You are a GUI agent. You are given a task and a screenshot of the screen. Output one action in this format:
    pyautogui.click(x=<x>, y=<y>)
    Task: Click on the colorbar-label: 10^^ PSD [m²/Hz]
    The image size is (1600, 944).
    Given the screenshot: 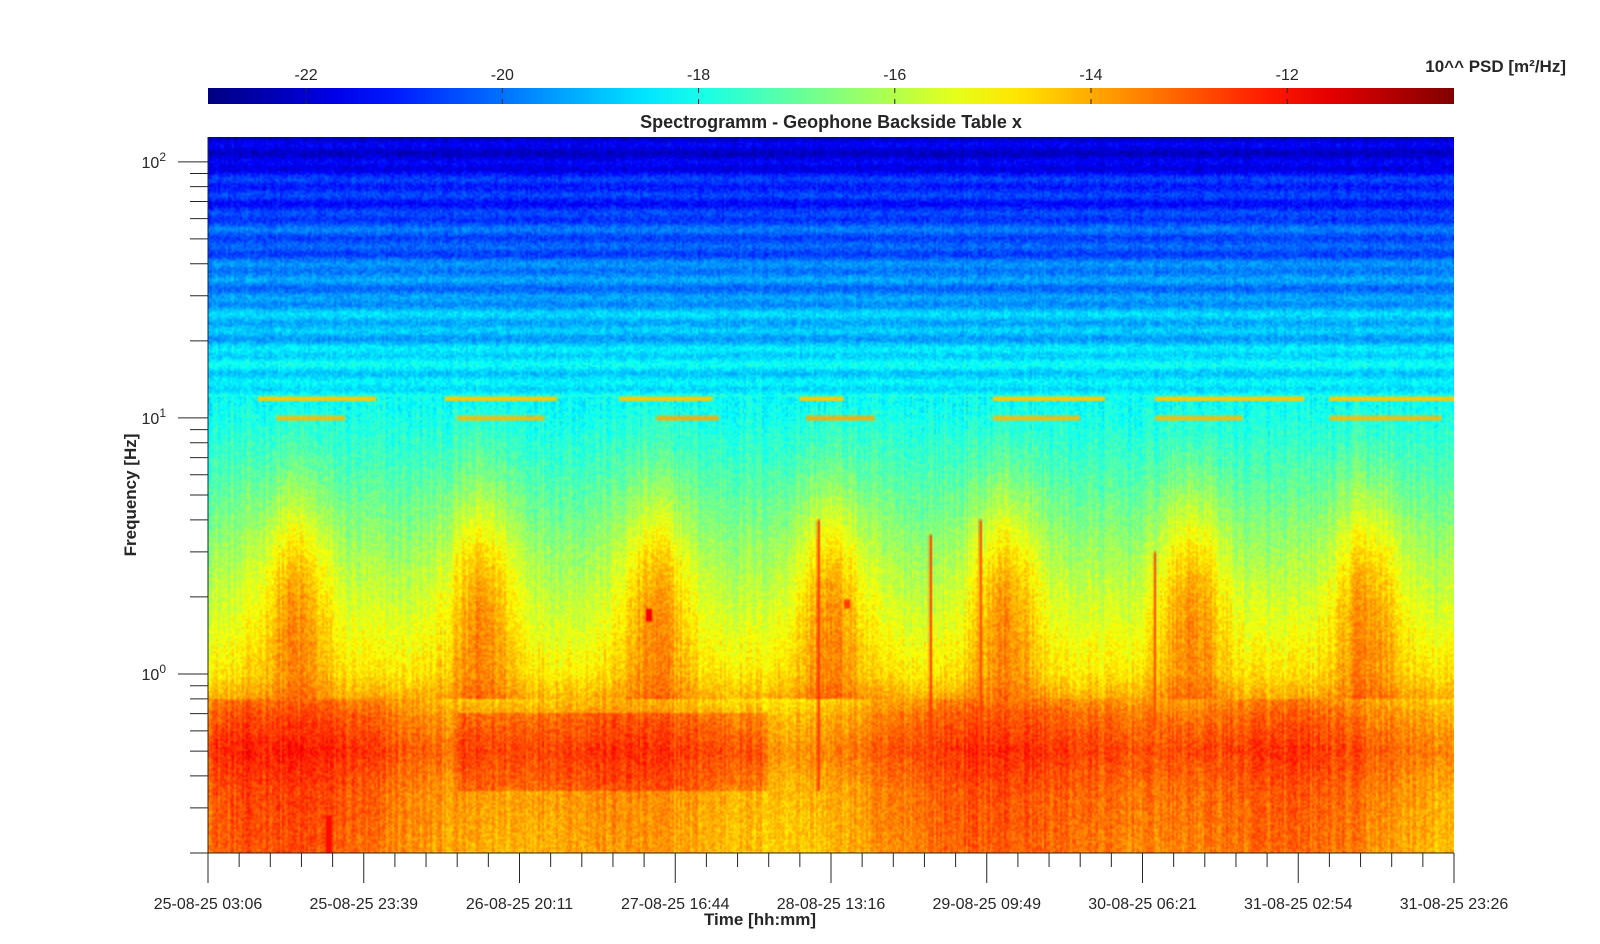 What is the action you would take?
    pyautogui.click(x=1495, y=66)
    